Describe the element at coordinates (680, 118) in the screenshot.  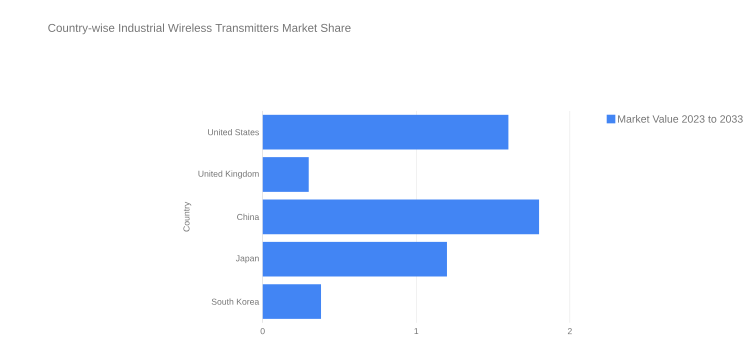
I see `legend-label: Market Value 2023 to 2033` at that location.